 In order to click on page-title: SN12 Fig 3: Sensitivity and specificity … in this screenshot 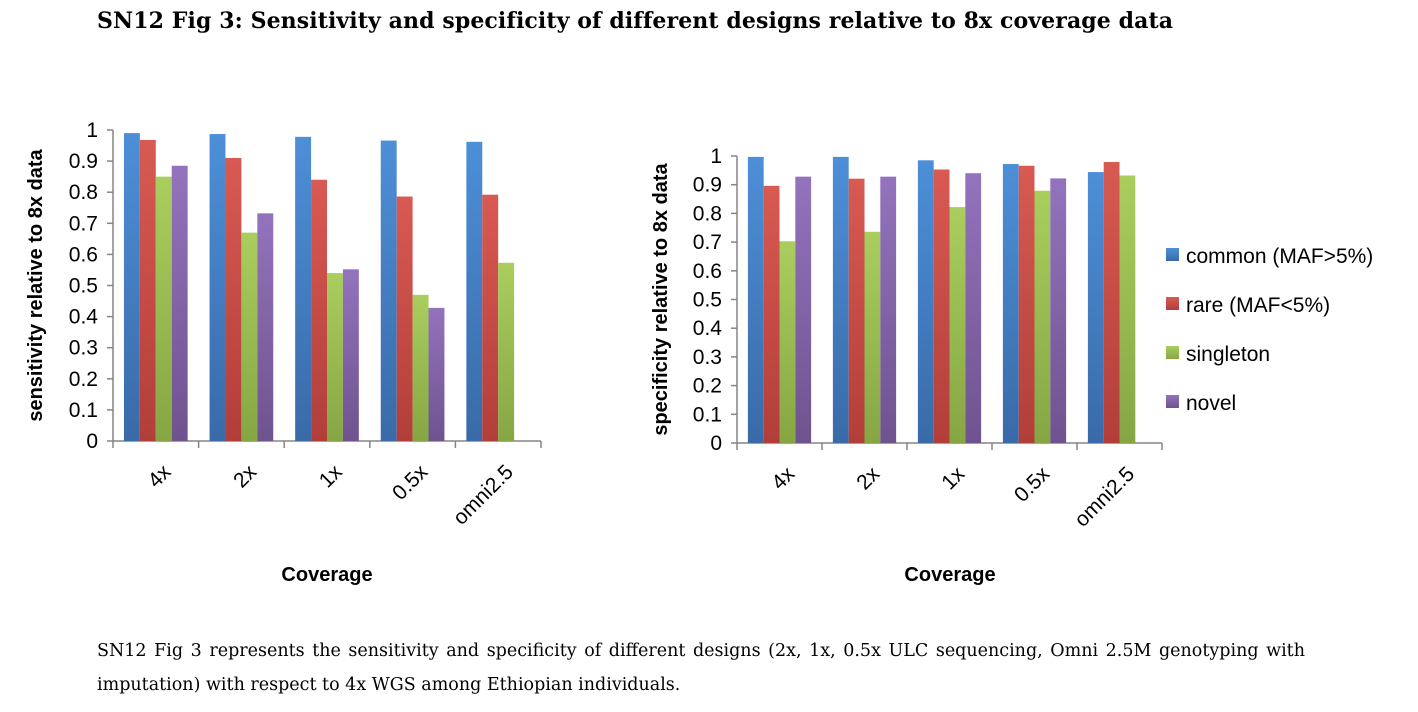, I will do `click(635, 21)`.